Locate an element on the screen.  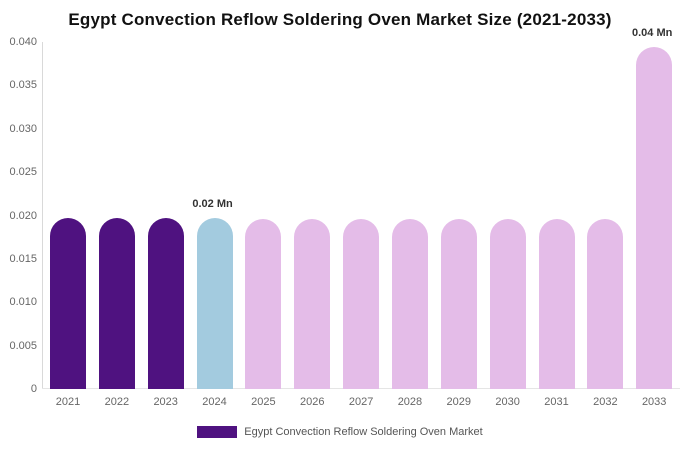
bar-2027 is located at coordinates (361, 303).